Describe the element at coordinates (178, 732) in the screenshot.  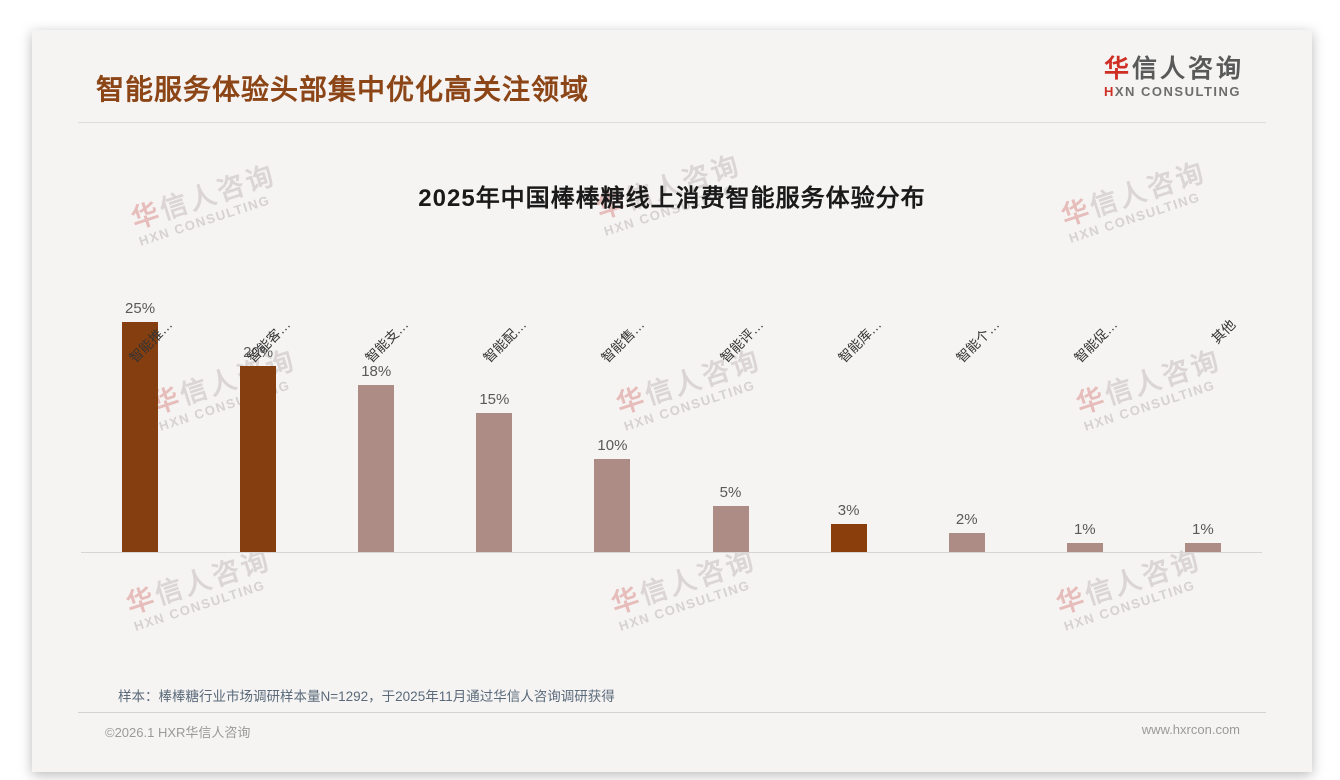
I see `copyright-text: ©2026.1 HXR华信人咨询` at that location.